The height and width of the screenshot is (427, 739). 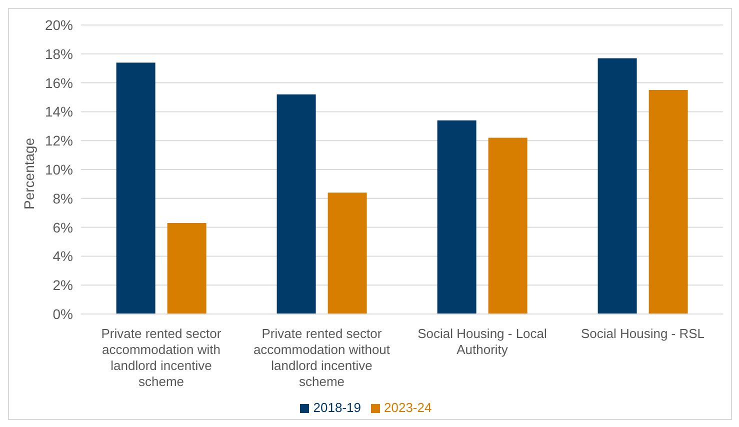 I want to click on y-tick-label: 12%, so click(x=58, y=140).